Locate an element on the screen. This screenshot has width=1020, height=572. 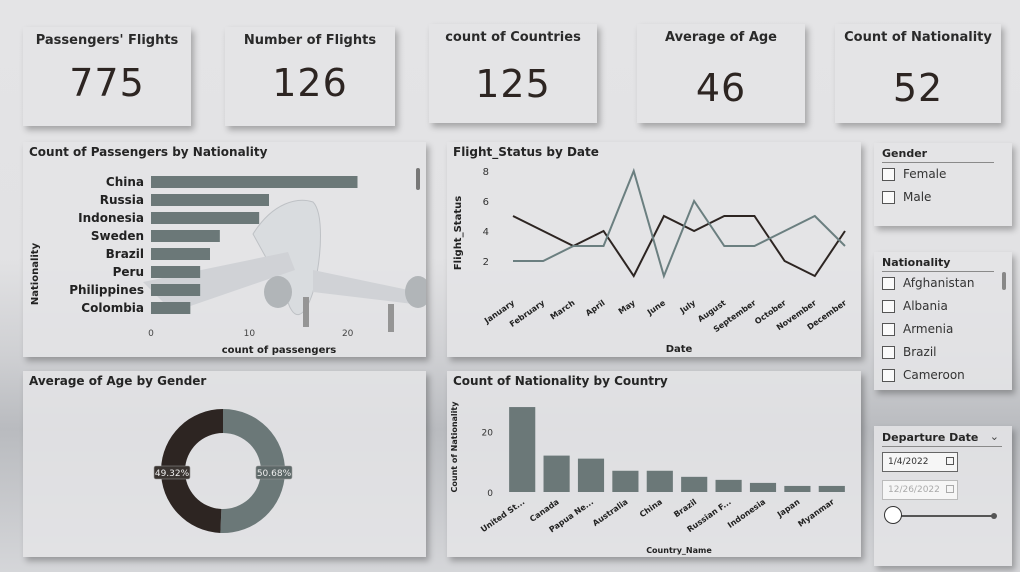
x-tick-label: June is located at coordinates (656, 308).